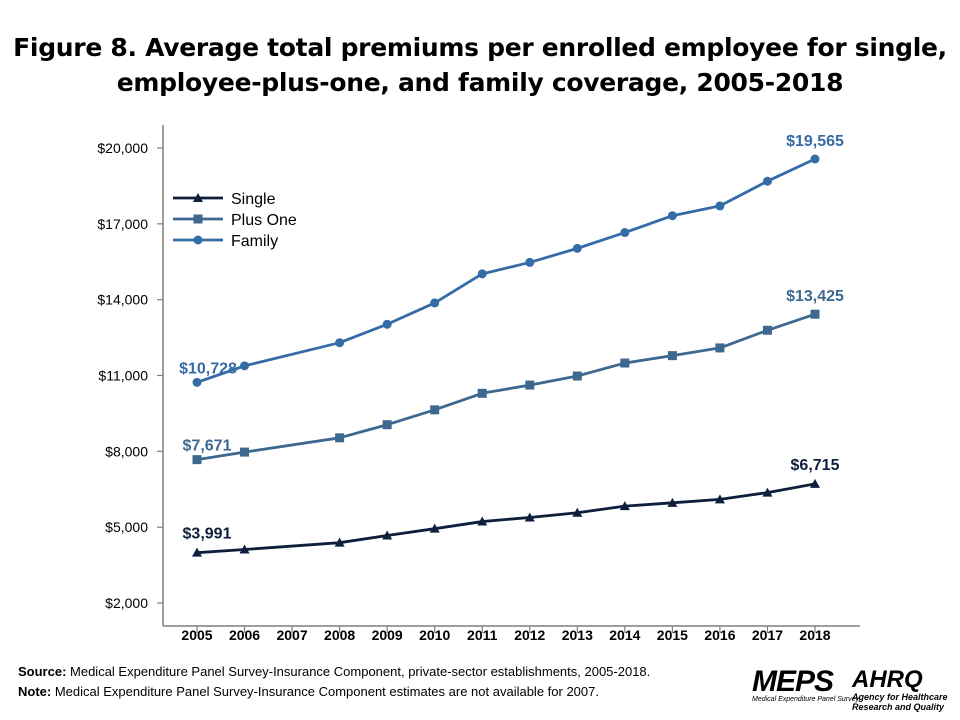 The height and width of the screenshot is (720, 960). I want to click on series-line-plus-one, so click(506, 387).